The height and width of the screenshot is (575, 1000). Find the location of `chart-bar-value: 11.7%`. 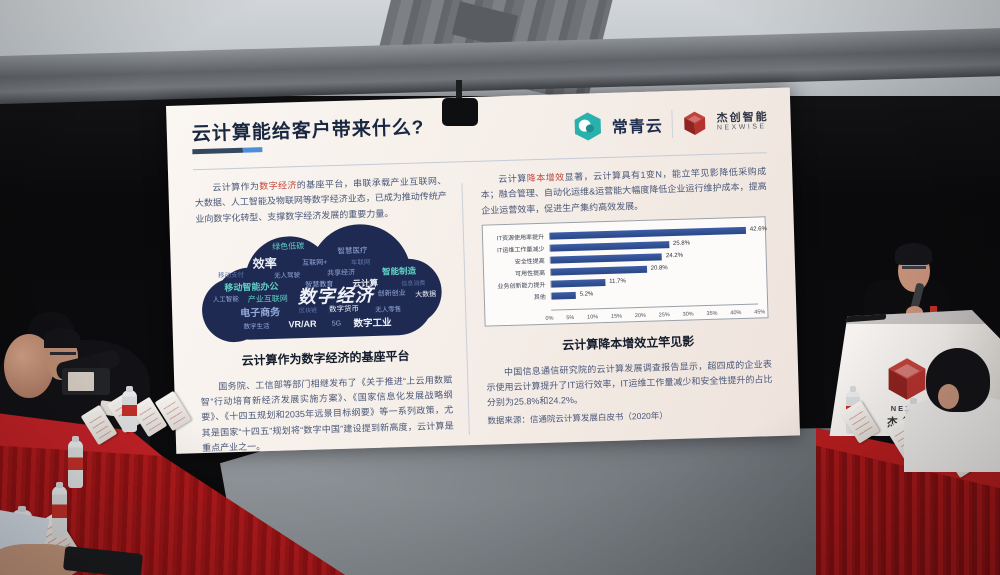

chart-bar-value: 11.7% is located at coordinates (617, 282).